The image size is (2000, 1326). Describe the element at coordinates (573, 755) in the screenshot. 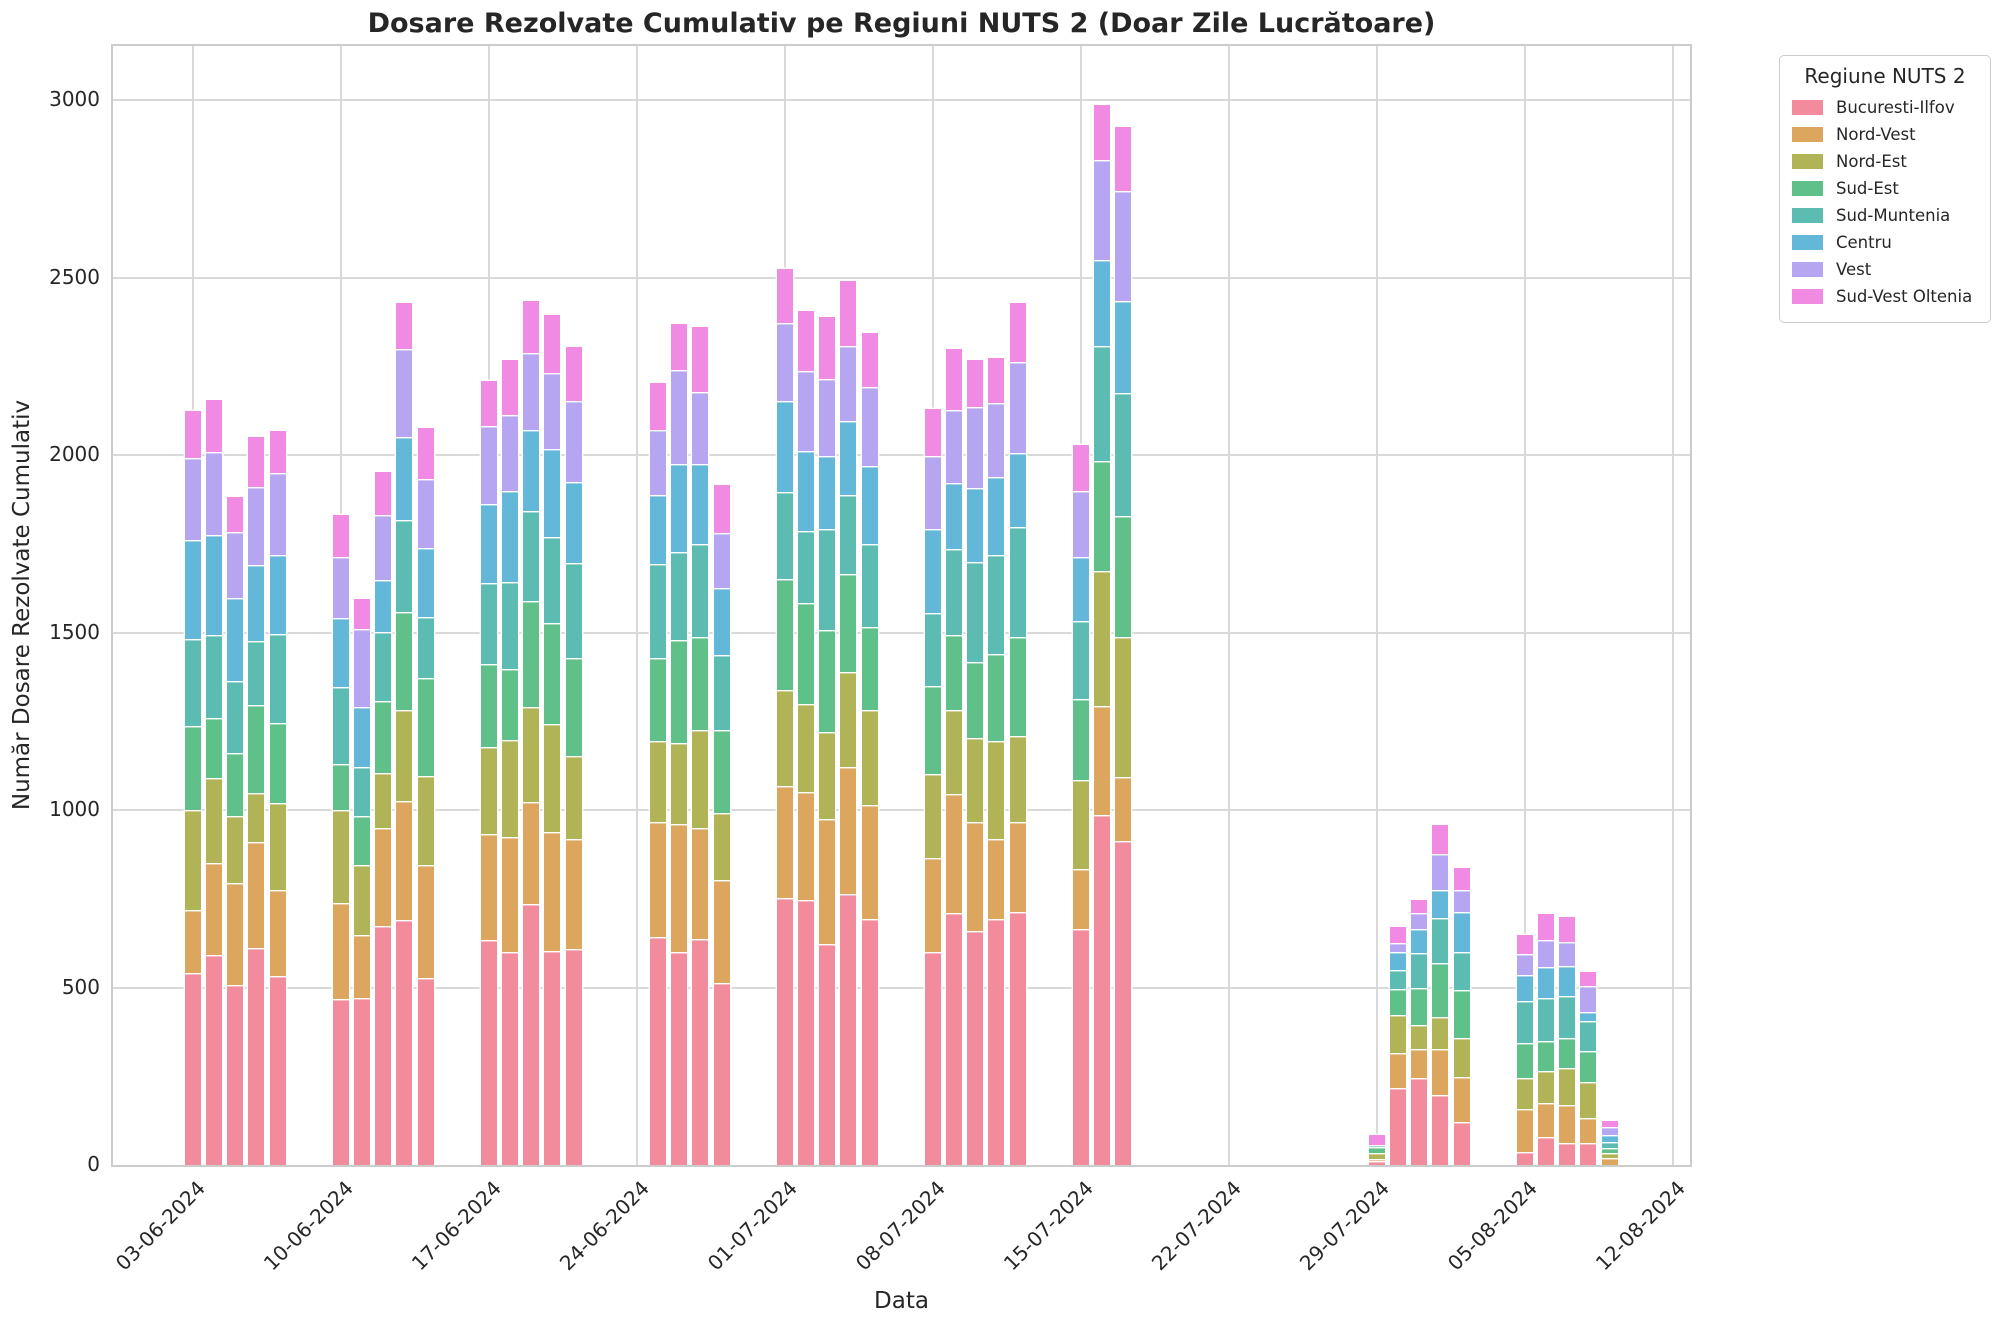

I see `stacked-bar-21-06-2024` at that location.